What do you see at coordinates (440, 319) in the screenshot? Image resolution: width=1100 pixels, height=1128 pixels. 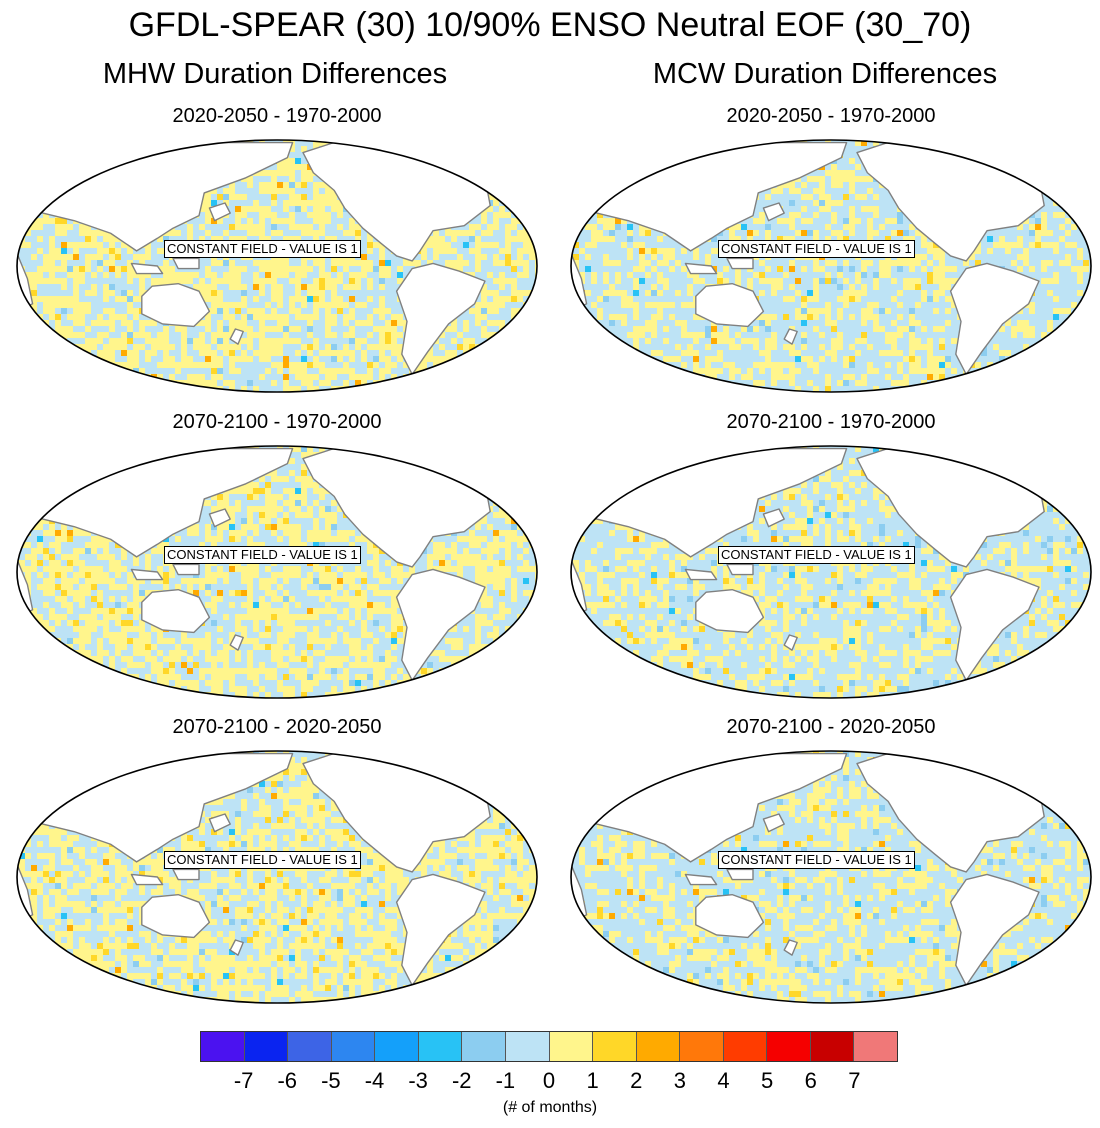 I see `land-south-america` at bounding box center [440, 319].